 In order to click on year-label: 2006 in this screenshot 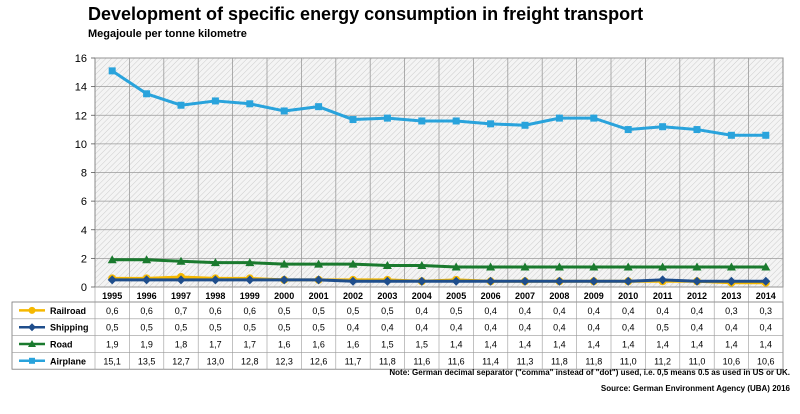, I will do `click(491, 296)`.